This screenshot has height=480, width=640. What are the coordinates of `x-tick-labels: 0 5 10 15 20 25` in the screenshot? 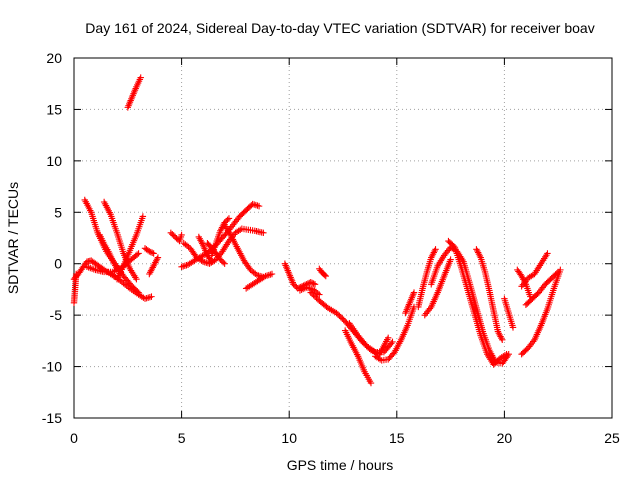 It's located at (345, 438).